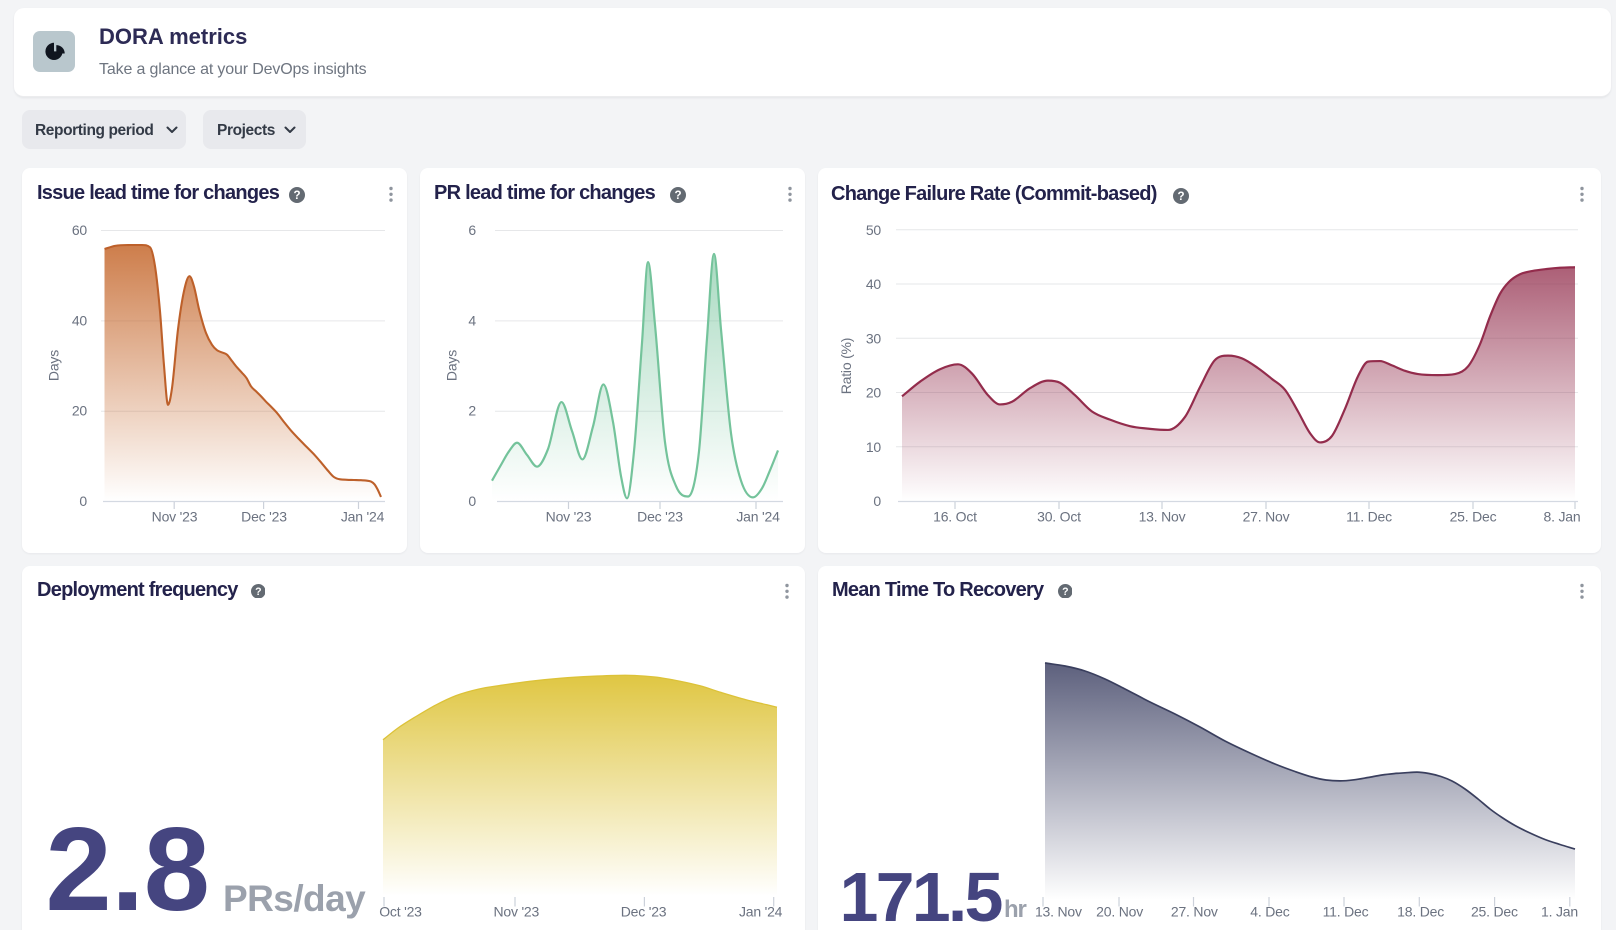 The image size is (1616, 930). Describe the element at coordinates (1269, 912) in the screenshot. I see `svg-text: 4. Dec` at that location.